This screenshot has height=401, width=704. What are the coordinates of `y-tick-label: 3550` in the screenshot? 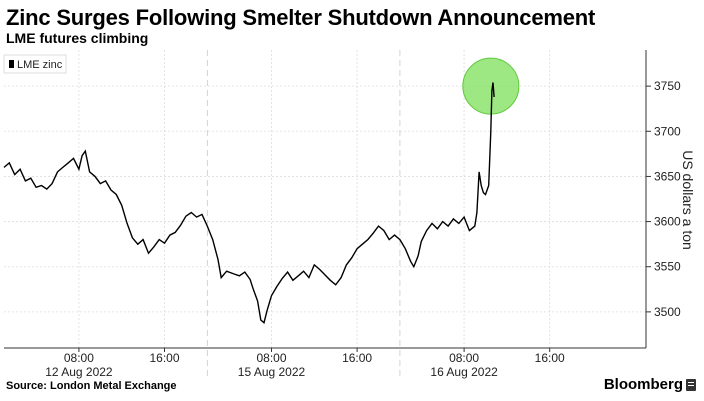 It's located at (667, 267).